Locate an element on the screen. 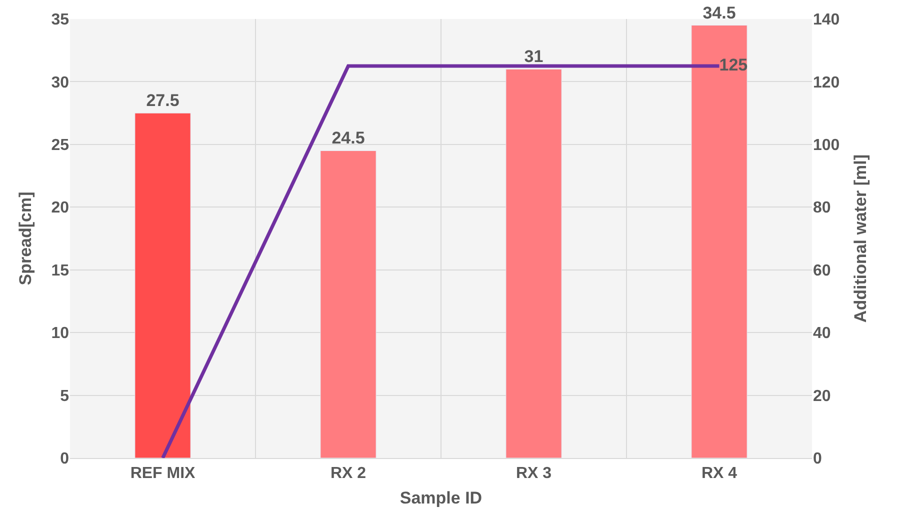 This screenshot has height=518, width=897. y2-tick-label: 0 is located at coordinates (817, 459).